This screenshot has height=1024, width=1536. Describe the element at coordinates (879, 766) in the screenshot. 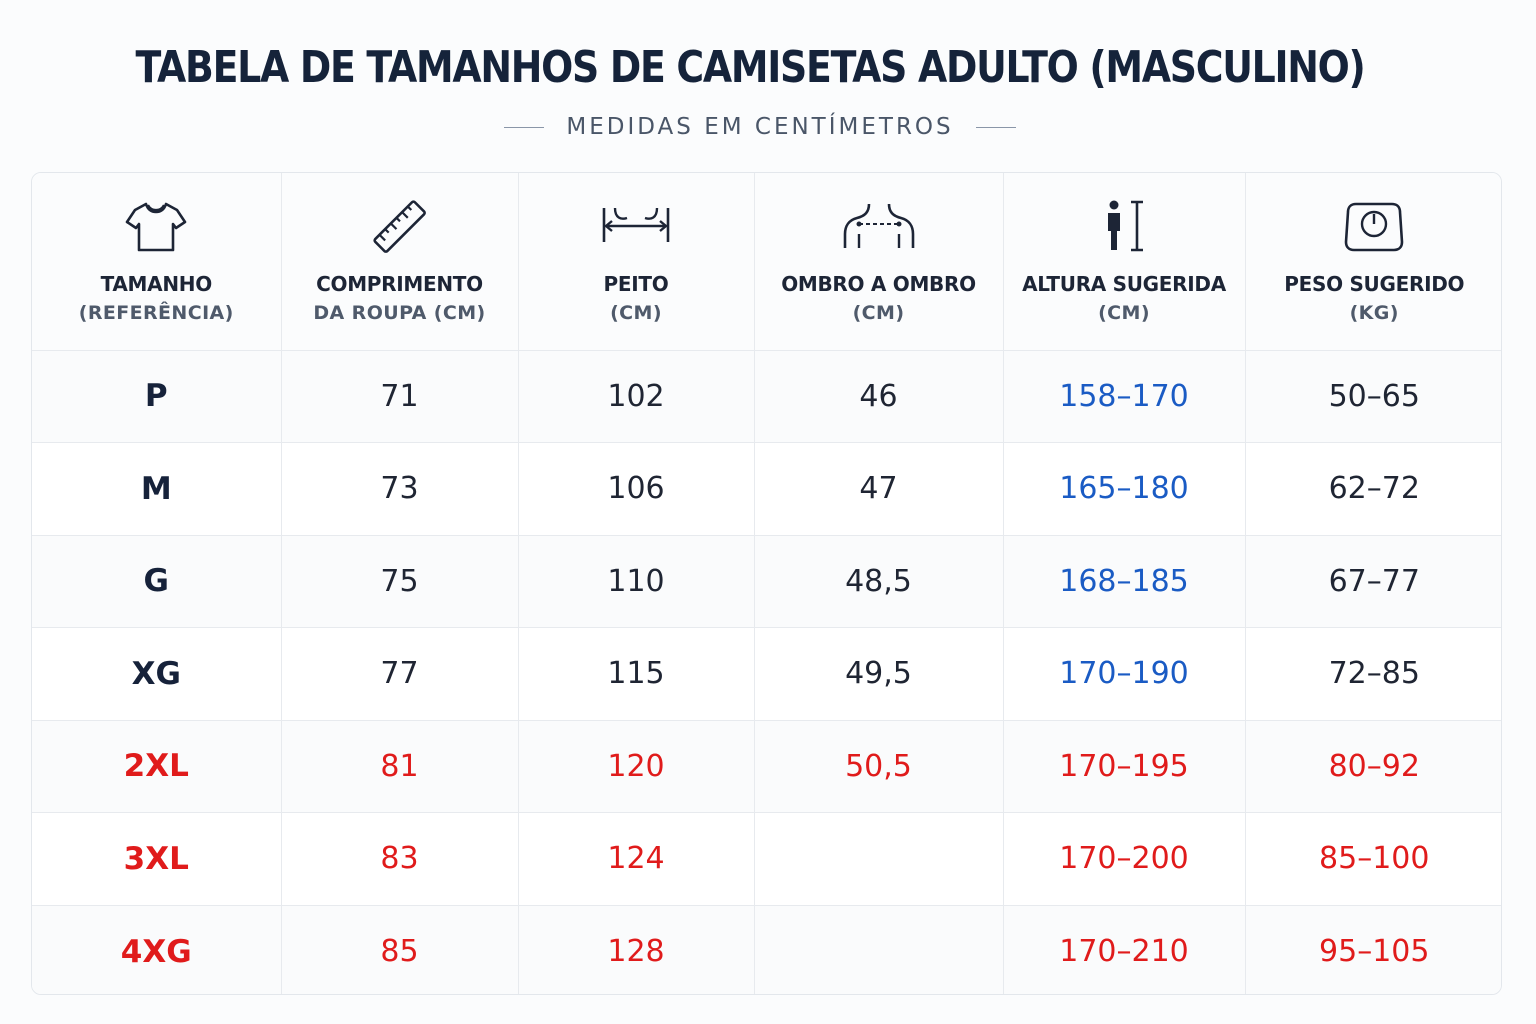

I see `shoulder-cell: 50,5` at that location.